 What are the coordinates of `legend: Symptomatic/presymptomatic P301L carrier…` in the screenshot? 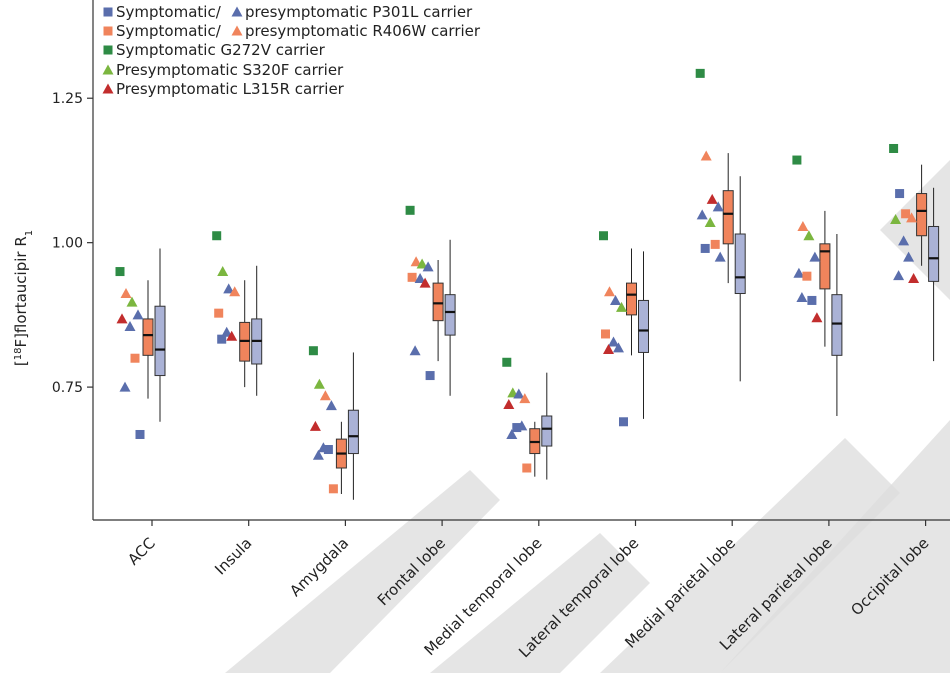 It's located at (291, 50).